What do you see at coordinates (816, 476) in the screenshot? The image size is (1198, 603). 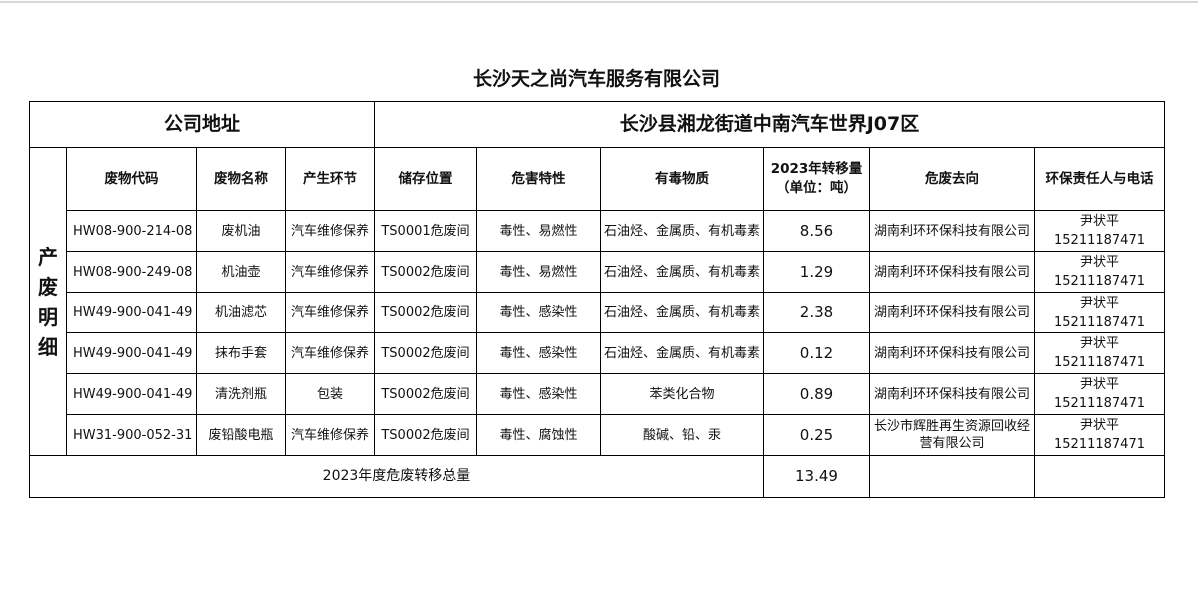 I see `total-value: 13.49` at bounding box center [816, 476].